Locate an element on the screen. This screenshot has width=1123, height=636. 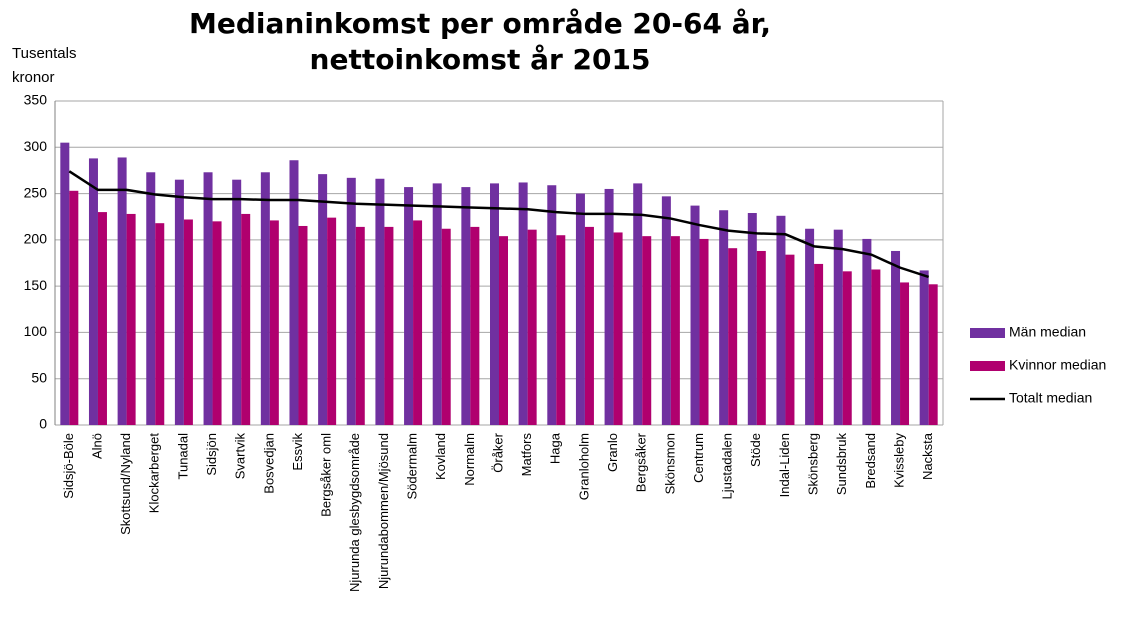
x-tick-label: Stöde is located at coordinates (755, 450).